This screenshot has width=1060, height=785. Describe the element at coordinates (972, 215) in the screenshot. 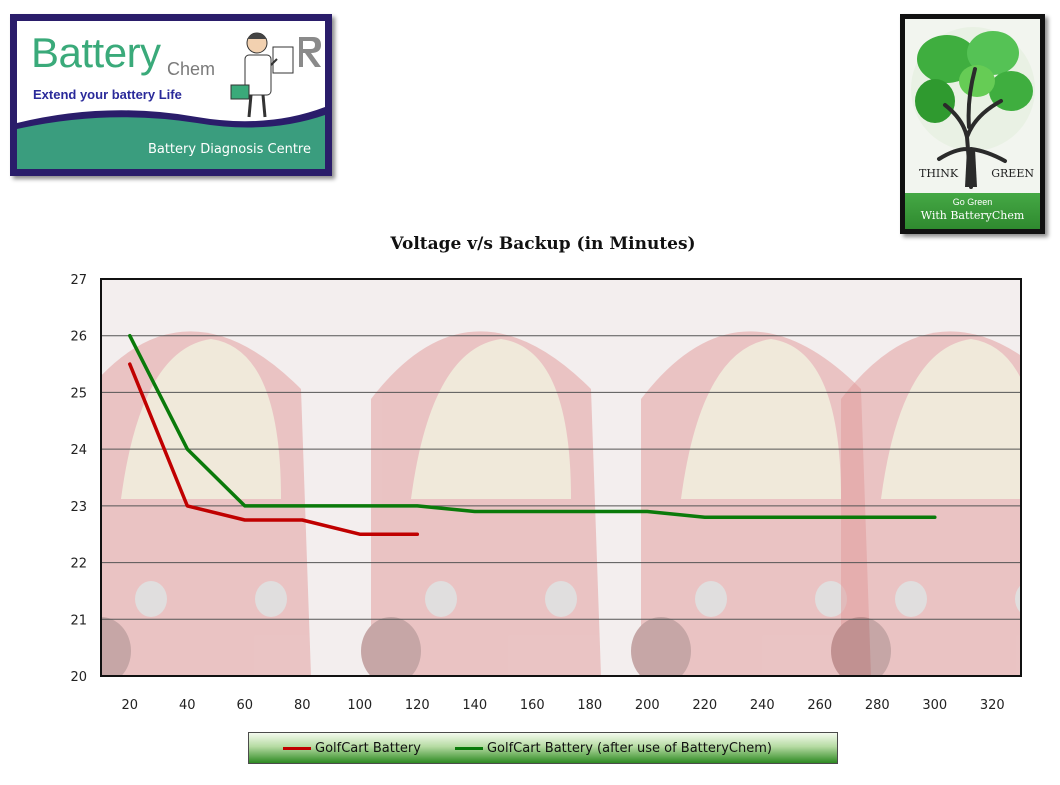

I see `with-batterychem-label: With BatteryChem` at that location.